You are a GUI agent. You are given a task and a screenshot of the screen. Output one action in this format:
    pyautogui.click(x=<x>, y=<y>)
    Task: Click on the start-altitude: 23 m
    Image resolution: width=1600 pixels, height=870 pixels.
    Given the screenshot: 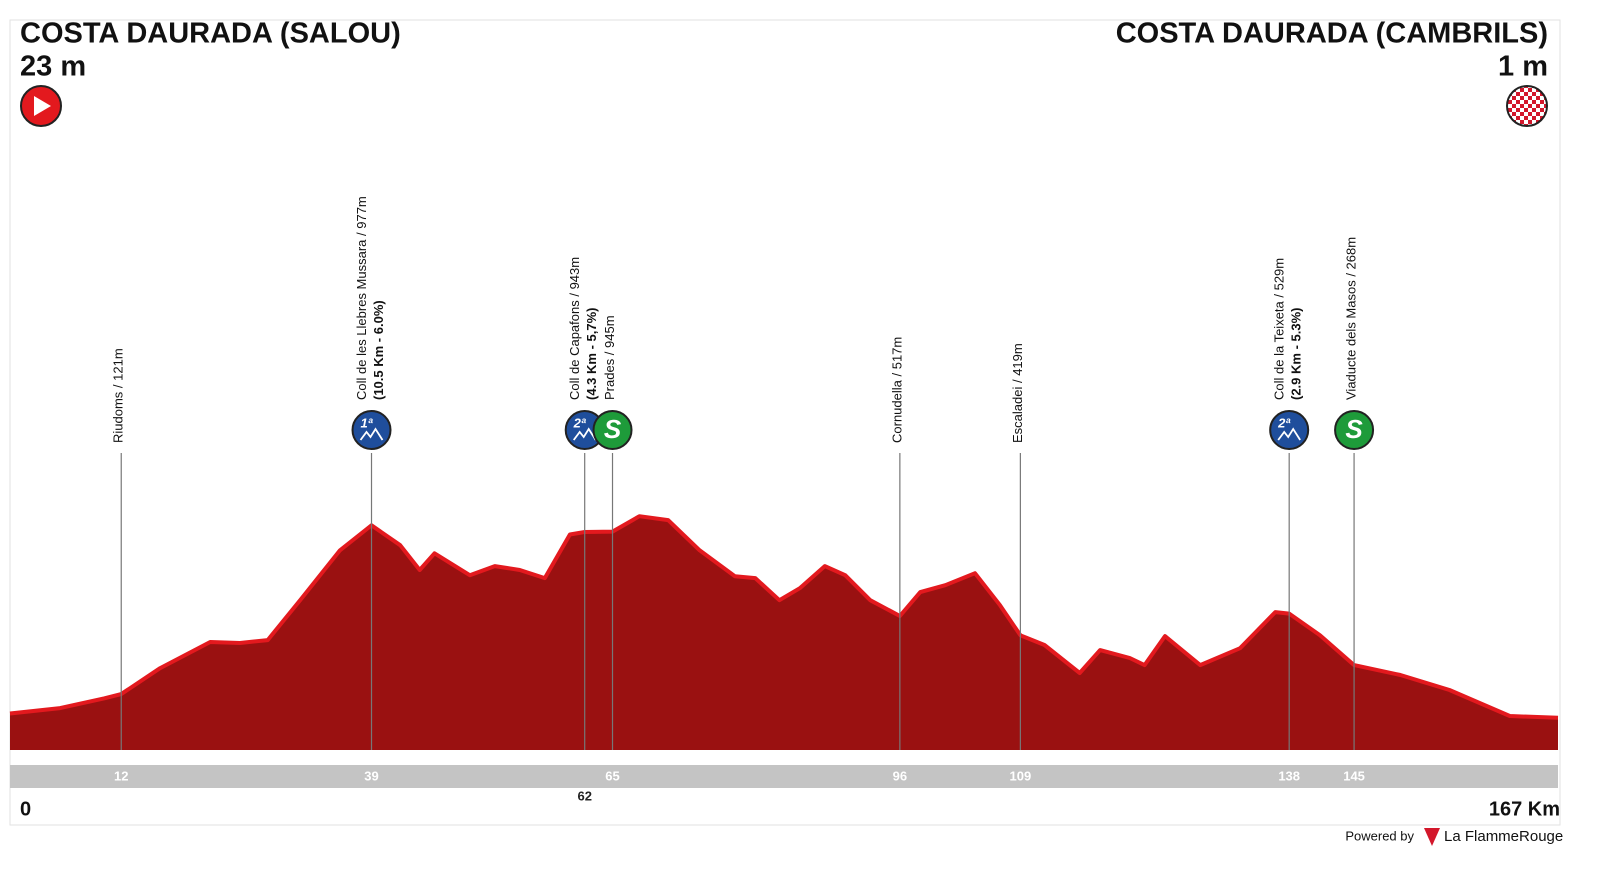 What is the action you would take?
    pyautogui.click(x=53, y=67)
    